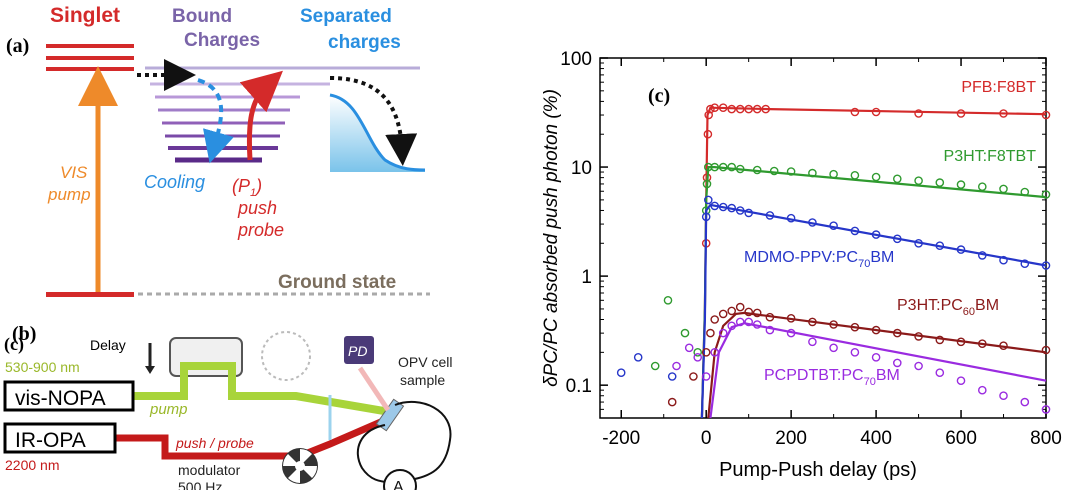  What do you see at coordinates (819, 259) in the screenshot?
I see `series-label-mdmo: MDMO-PPV:PC70BM` at bounding box center [819, 259].